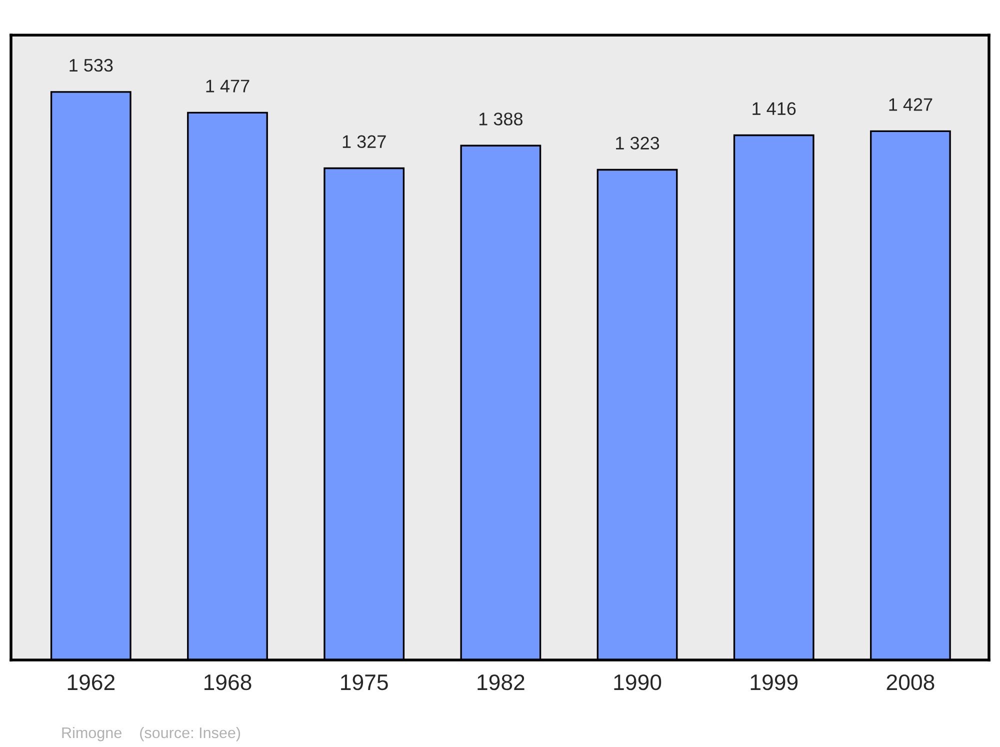  I want to click on data-label: 1 327, so click(364, 141).